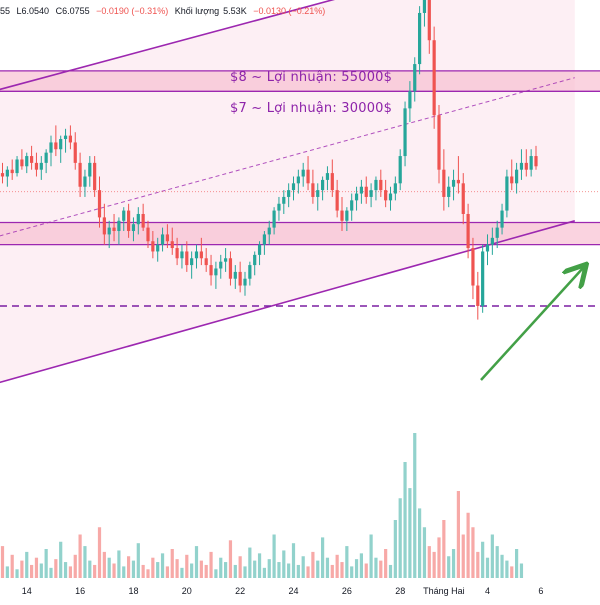 Image resolution: width=600 pixels, height=605 pixels. What do you see at coordinates (5, 11) in the screenshot?
I see `open-value: 55` at bounding box center [5, 11].